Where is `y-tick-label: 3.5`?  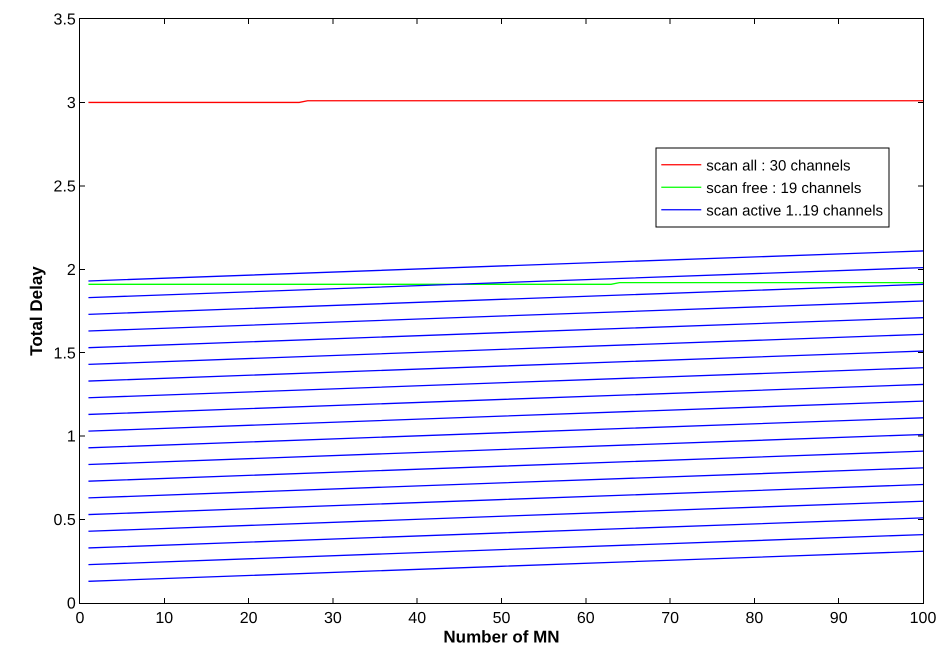 y-tick-label: 3.5 is located at coordinates (65, 20).